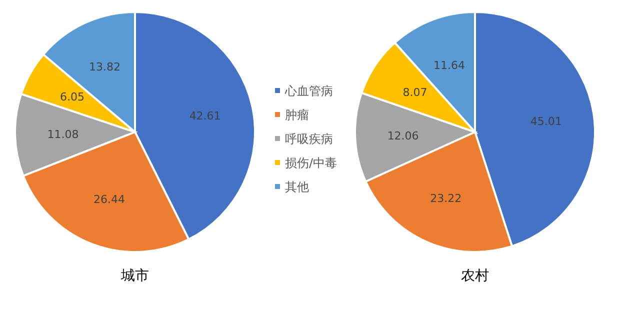  What do you see at coordinates (311, 163) in the screenshot?
I see `legend-label: 损伤/中毒` at bounding box center [311, 163].